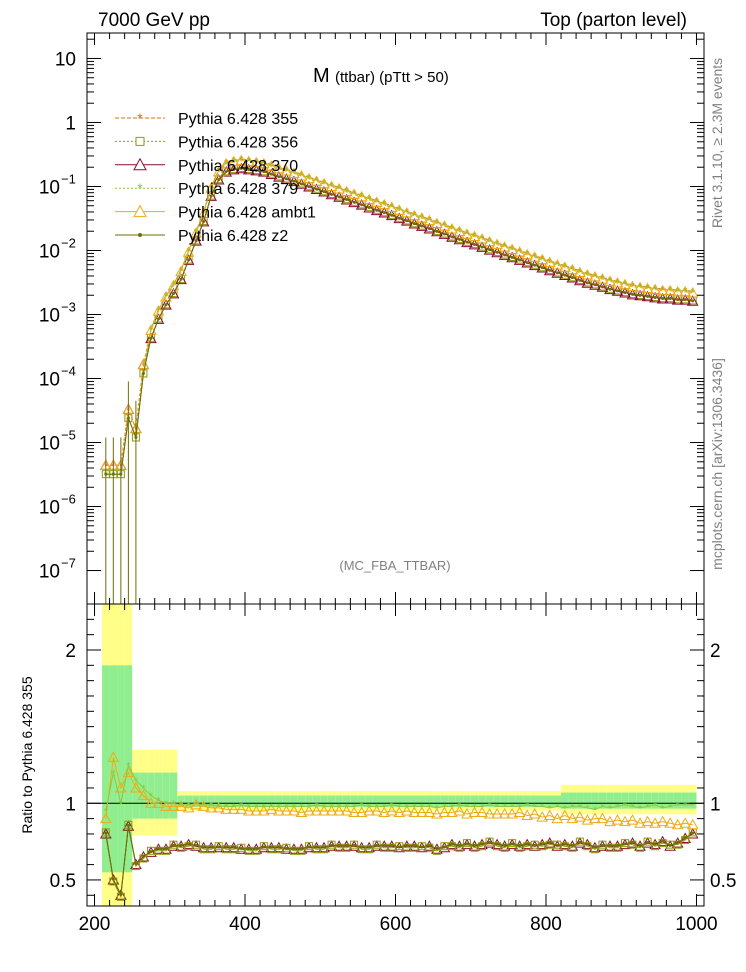  Describe the element at coordinates (206, 166) in the screenshot. I see `legend-entry: Pythia 6.428 370` at that location.